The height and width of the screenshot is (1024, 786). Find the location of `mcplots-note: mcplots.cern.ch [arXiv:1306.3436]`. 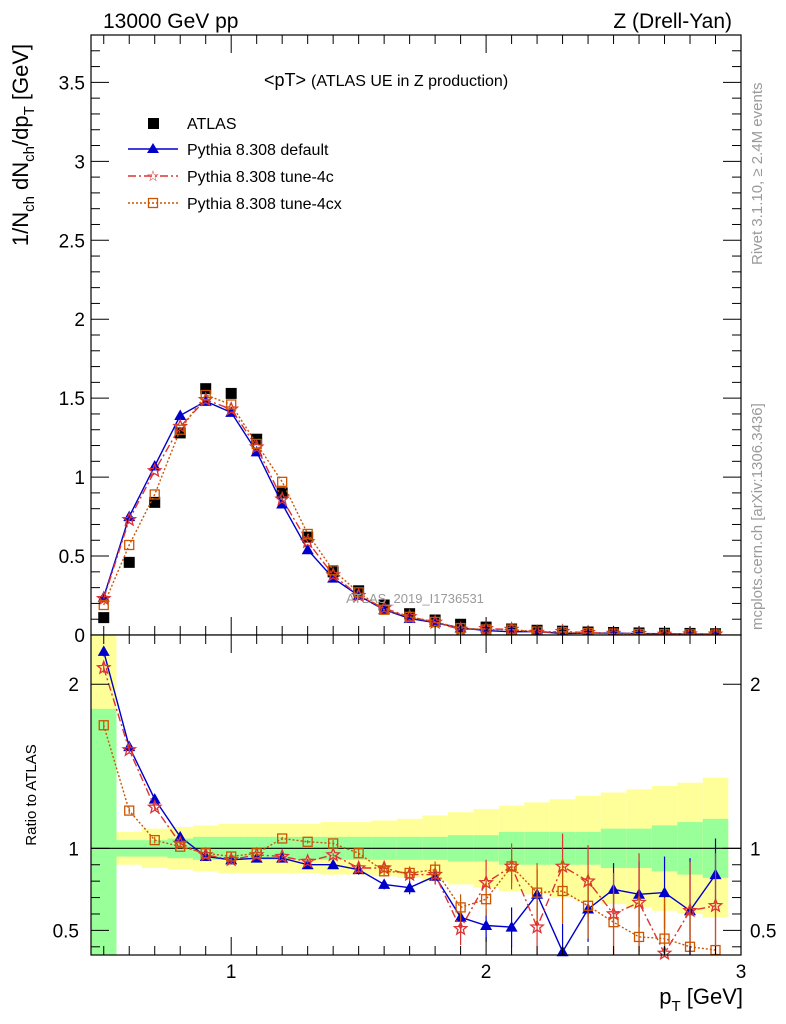

mcplots-note: mcplots.cern.ch [arXiv:1306.3436] is located at coordinates (757, 516).